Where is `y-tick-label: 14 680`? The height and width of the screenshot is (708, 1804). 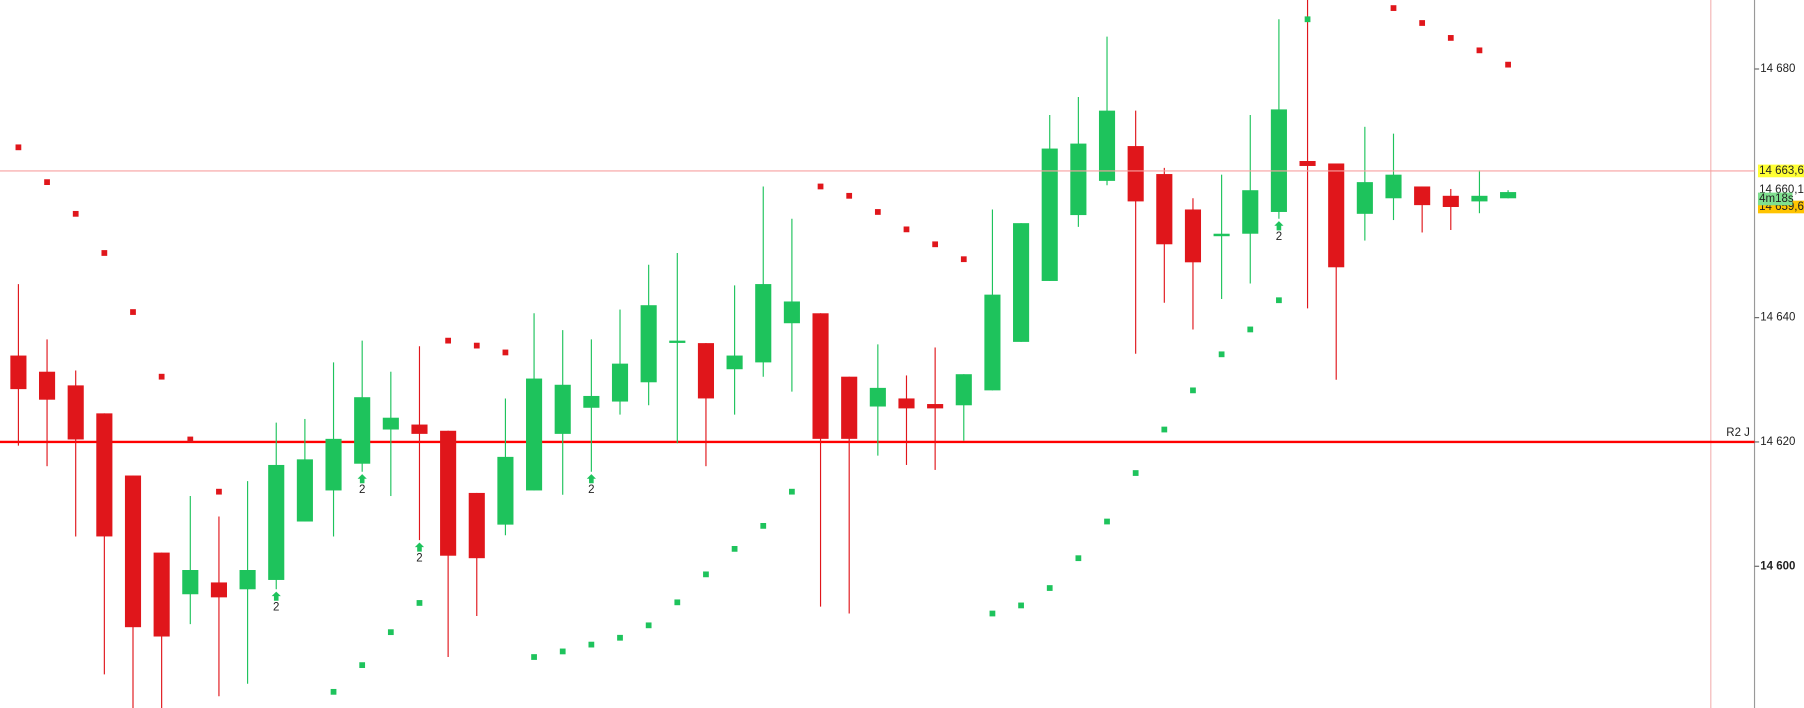
y-tick-label: 14 680 is located at coordinates (1777, 69).